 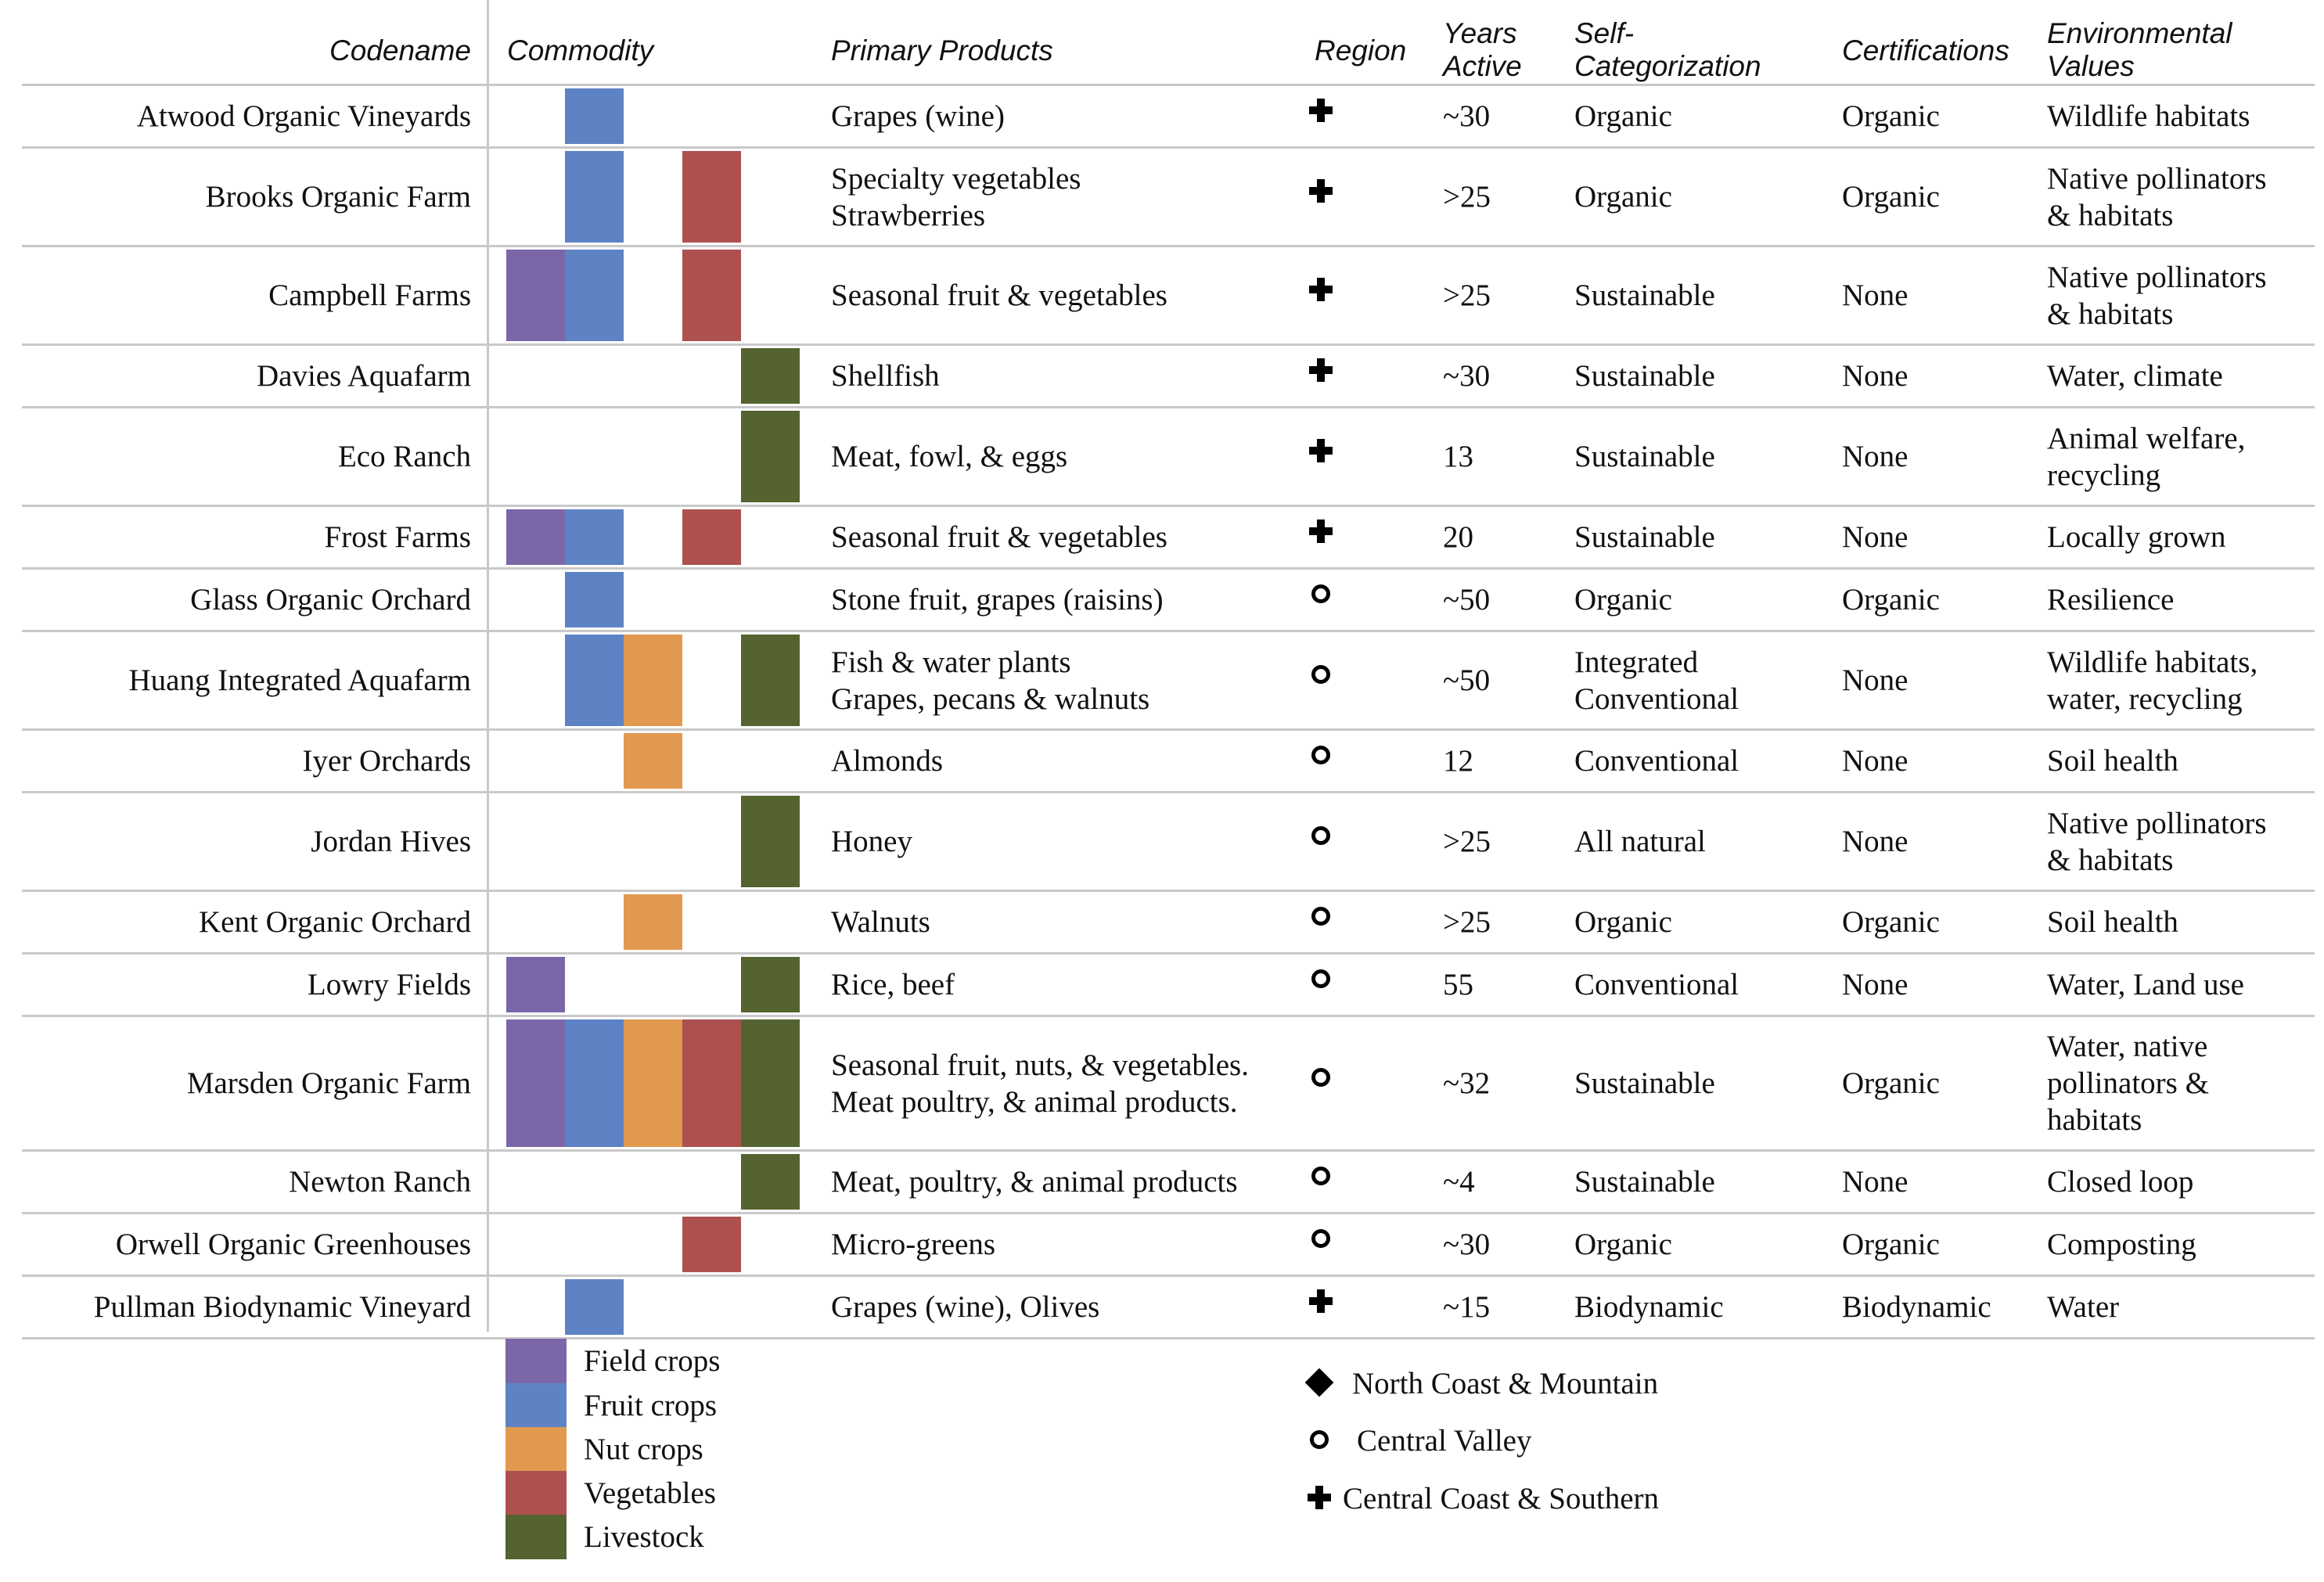 What do you see at coordinates (2083, 1307) in the screenshot?
I see `environmental-values: Water` at bounding box center [2083, 1307].